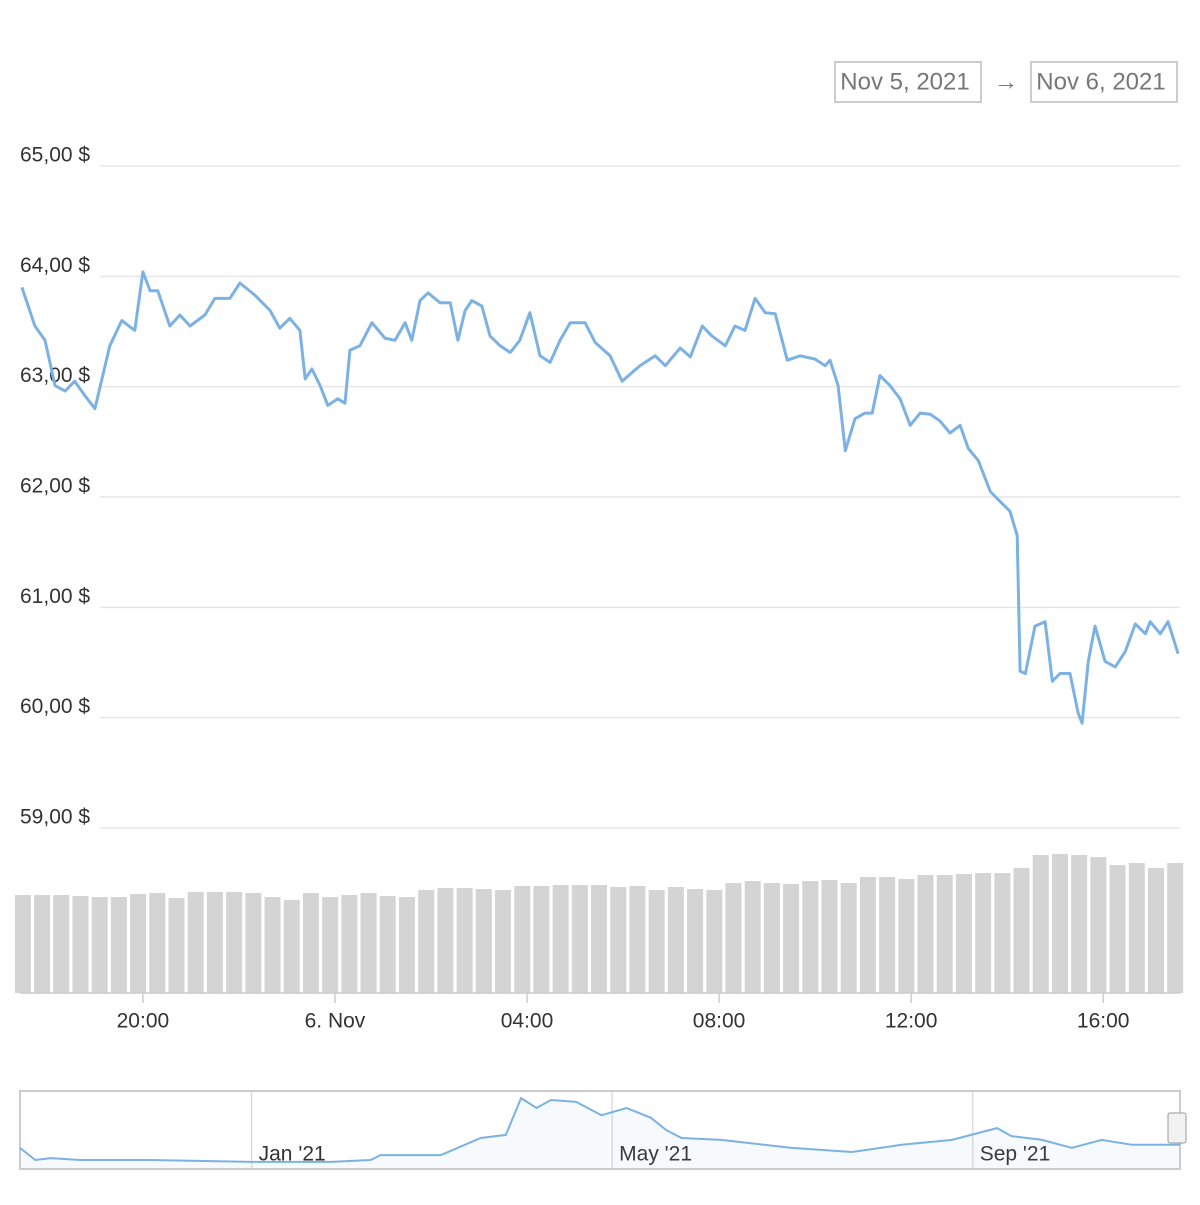 This screenshot has width=1200, height=1205. I want to click on y-tick-label: 59,00 $, so click(55, 817).